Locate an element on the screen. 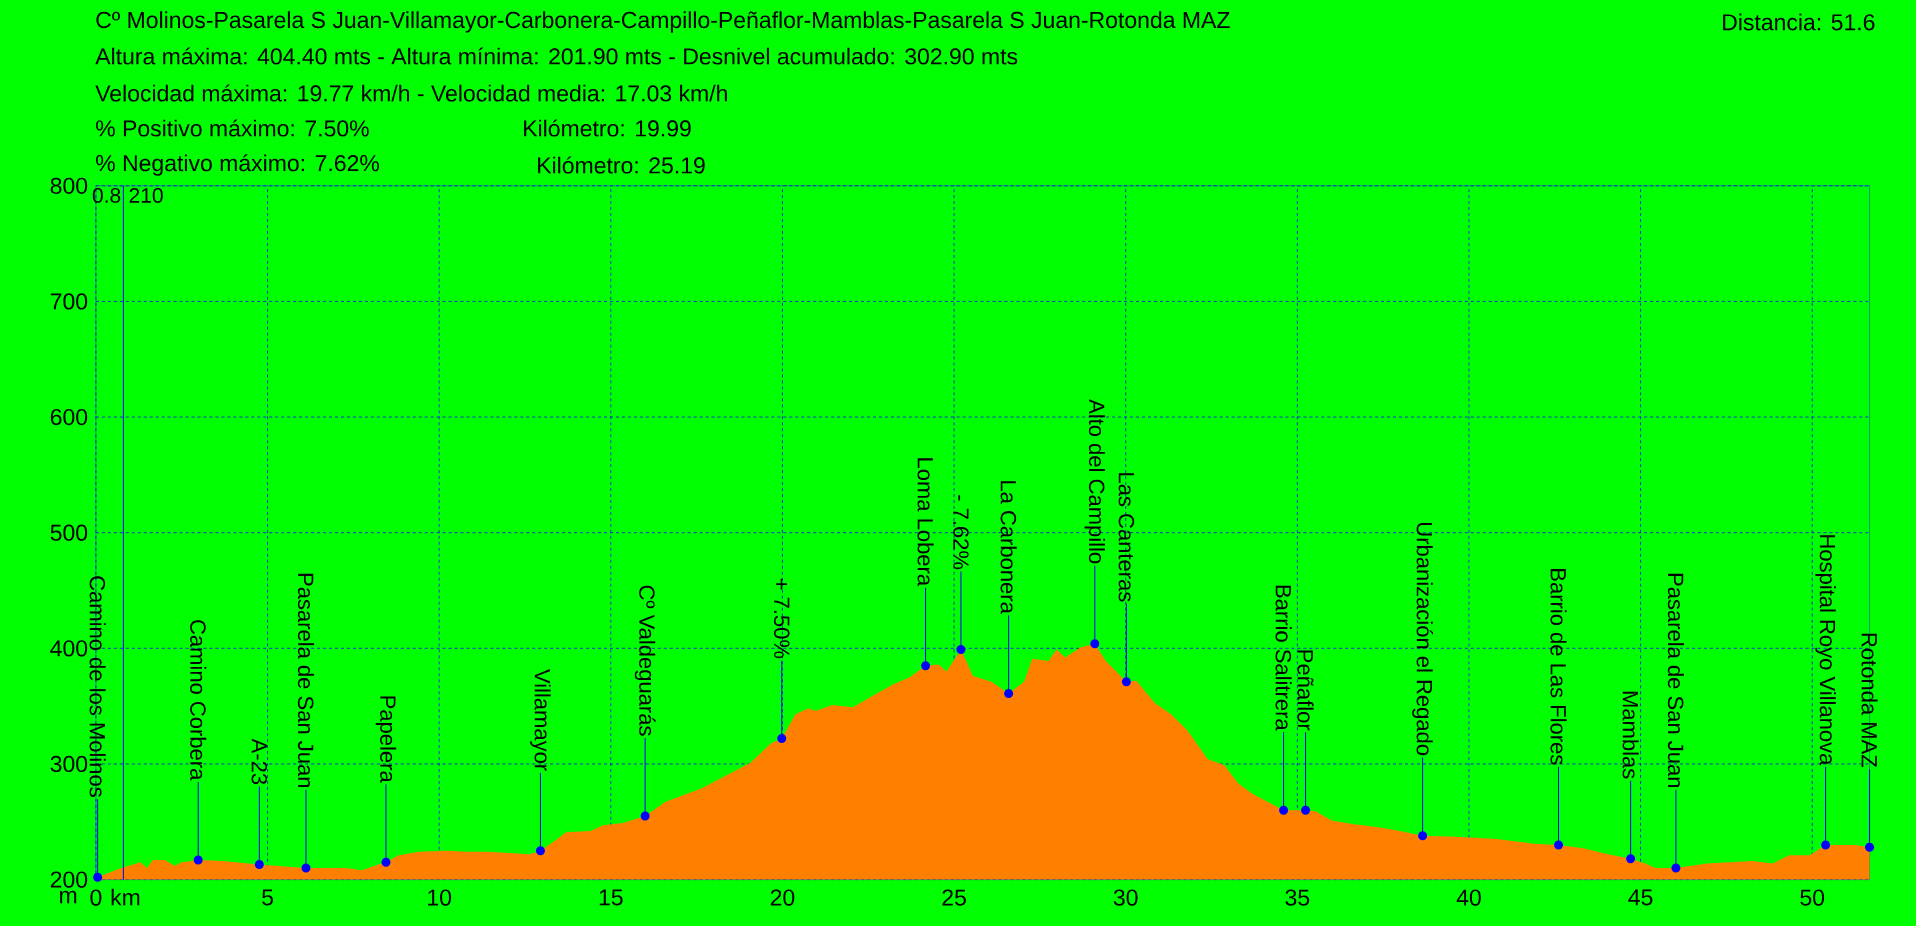  x-tick-label: 35 is located at coordinates (1297, 897).